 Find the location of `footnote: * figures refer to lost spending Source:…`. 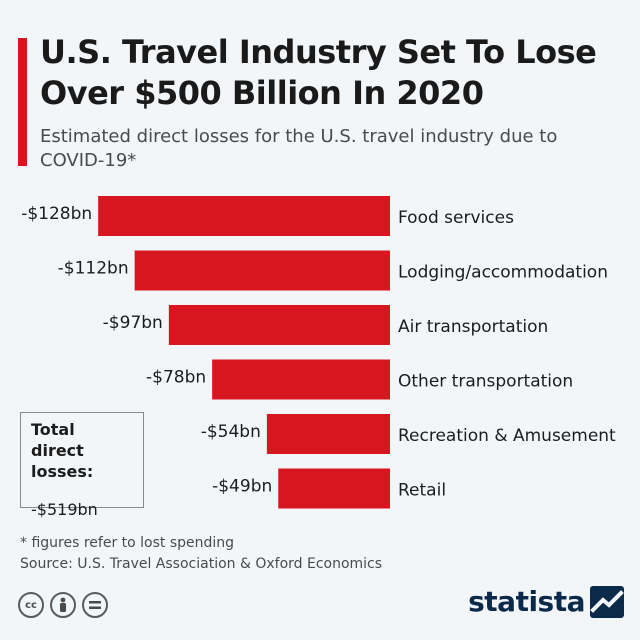

footnote: * figures refer to lost spending Source:… is located at coordinates (201, 554).